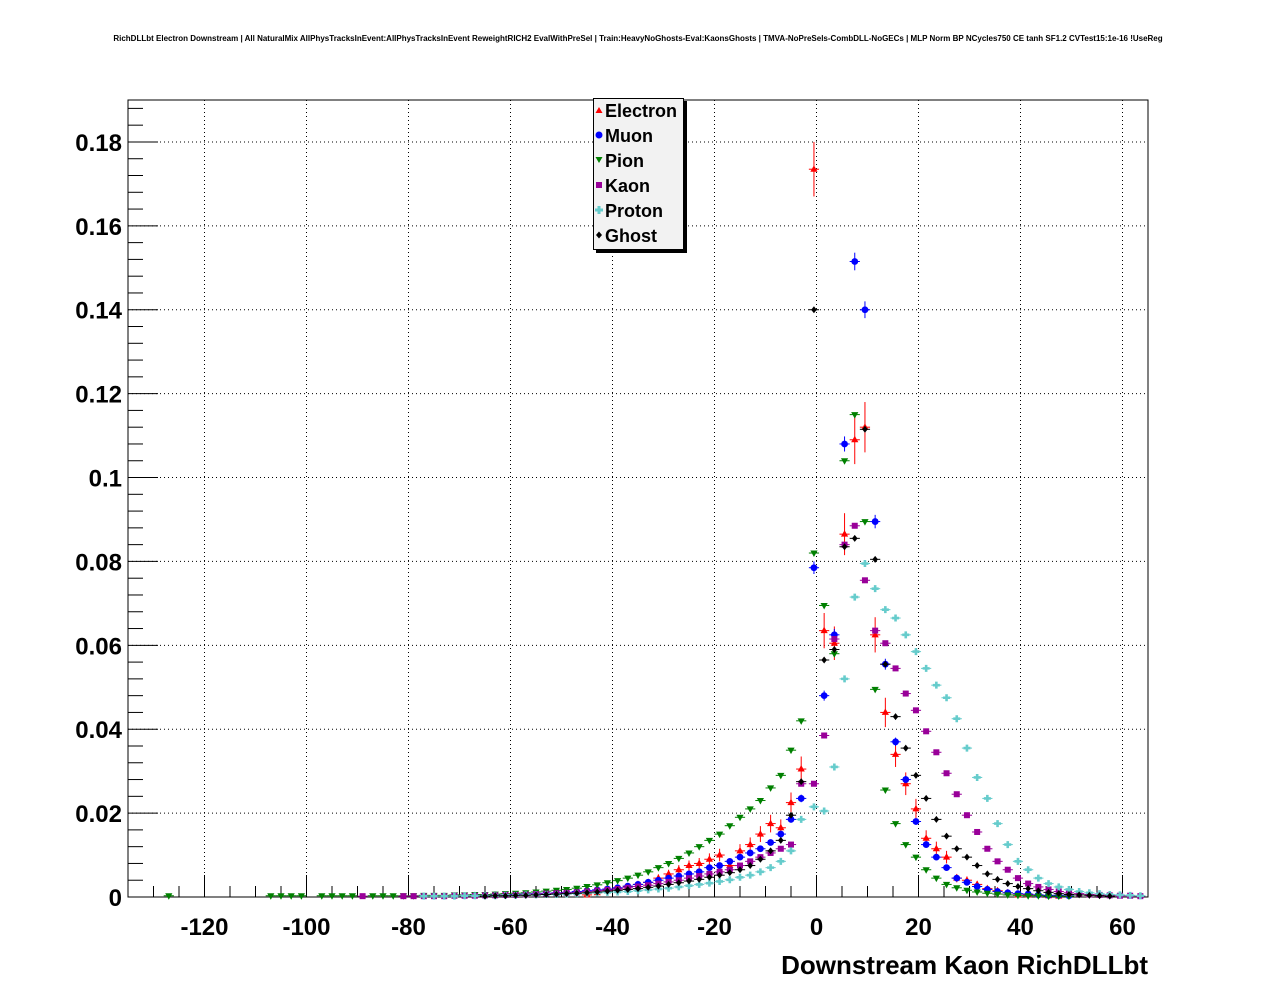 This screenshot has width=1276, height=996. Describe the element at coordinates (641, 111) in the screenshot. I see `legend-label-electron: Electron` at that location.